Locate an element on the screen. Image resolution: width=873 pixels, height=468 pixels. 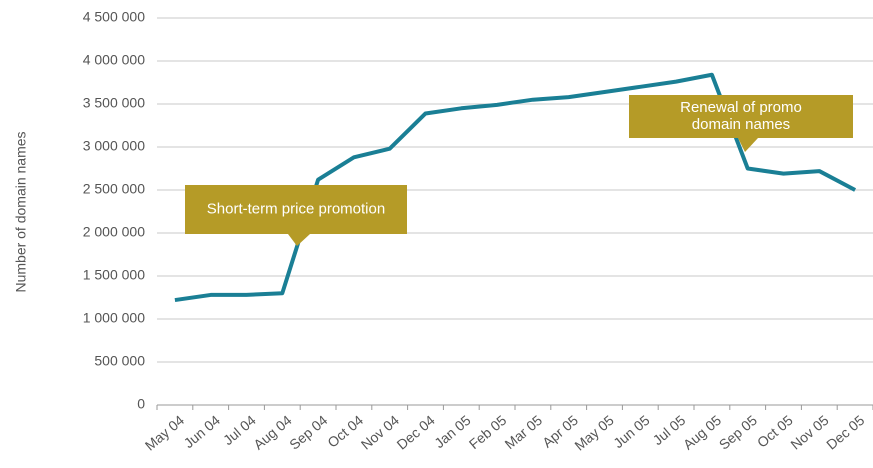
x-tick-label: Sep 05 is located at coordinates (738, 432).